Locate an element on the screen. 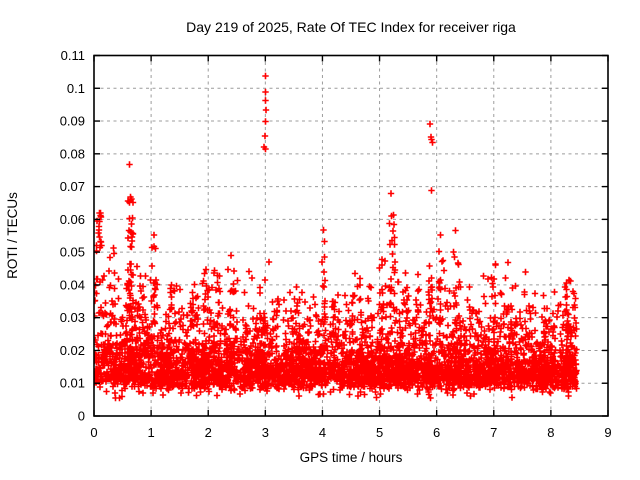 This screenshot has width=640, height=480. y-tick-label: 0 is located at coordinates (81, 416).